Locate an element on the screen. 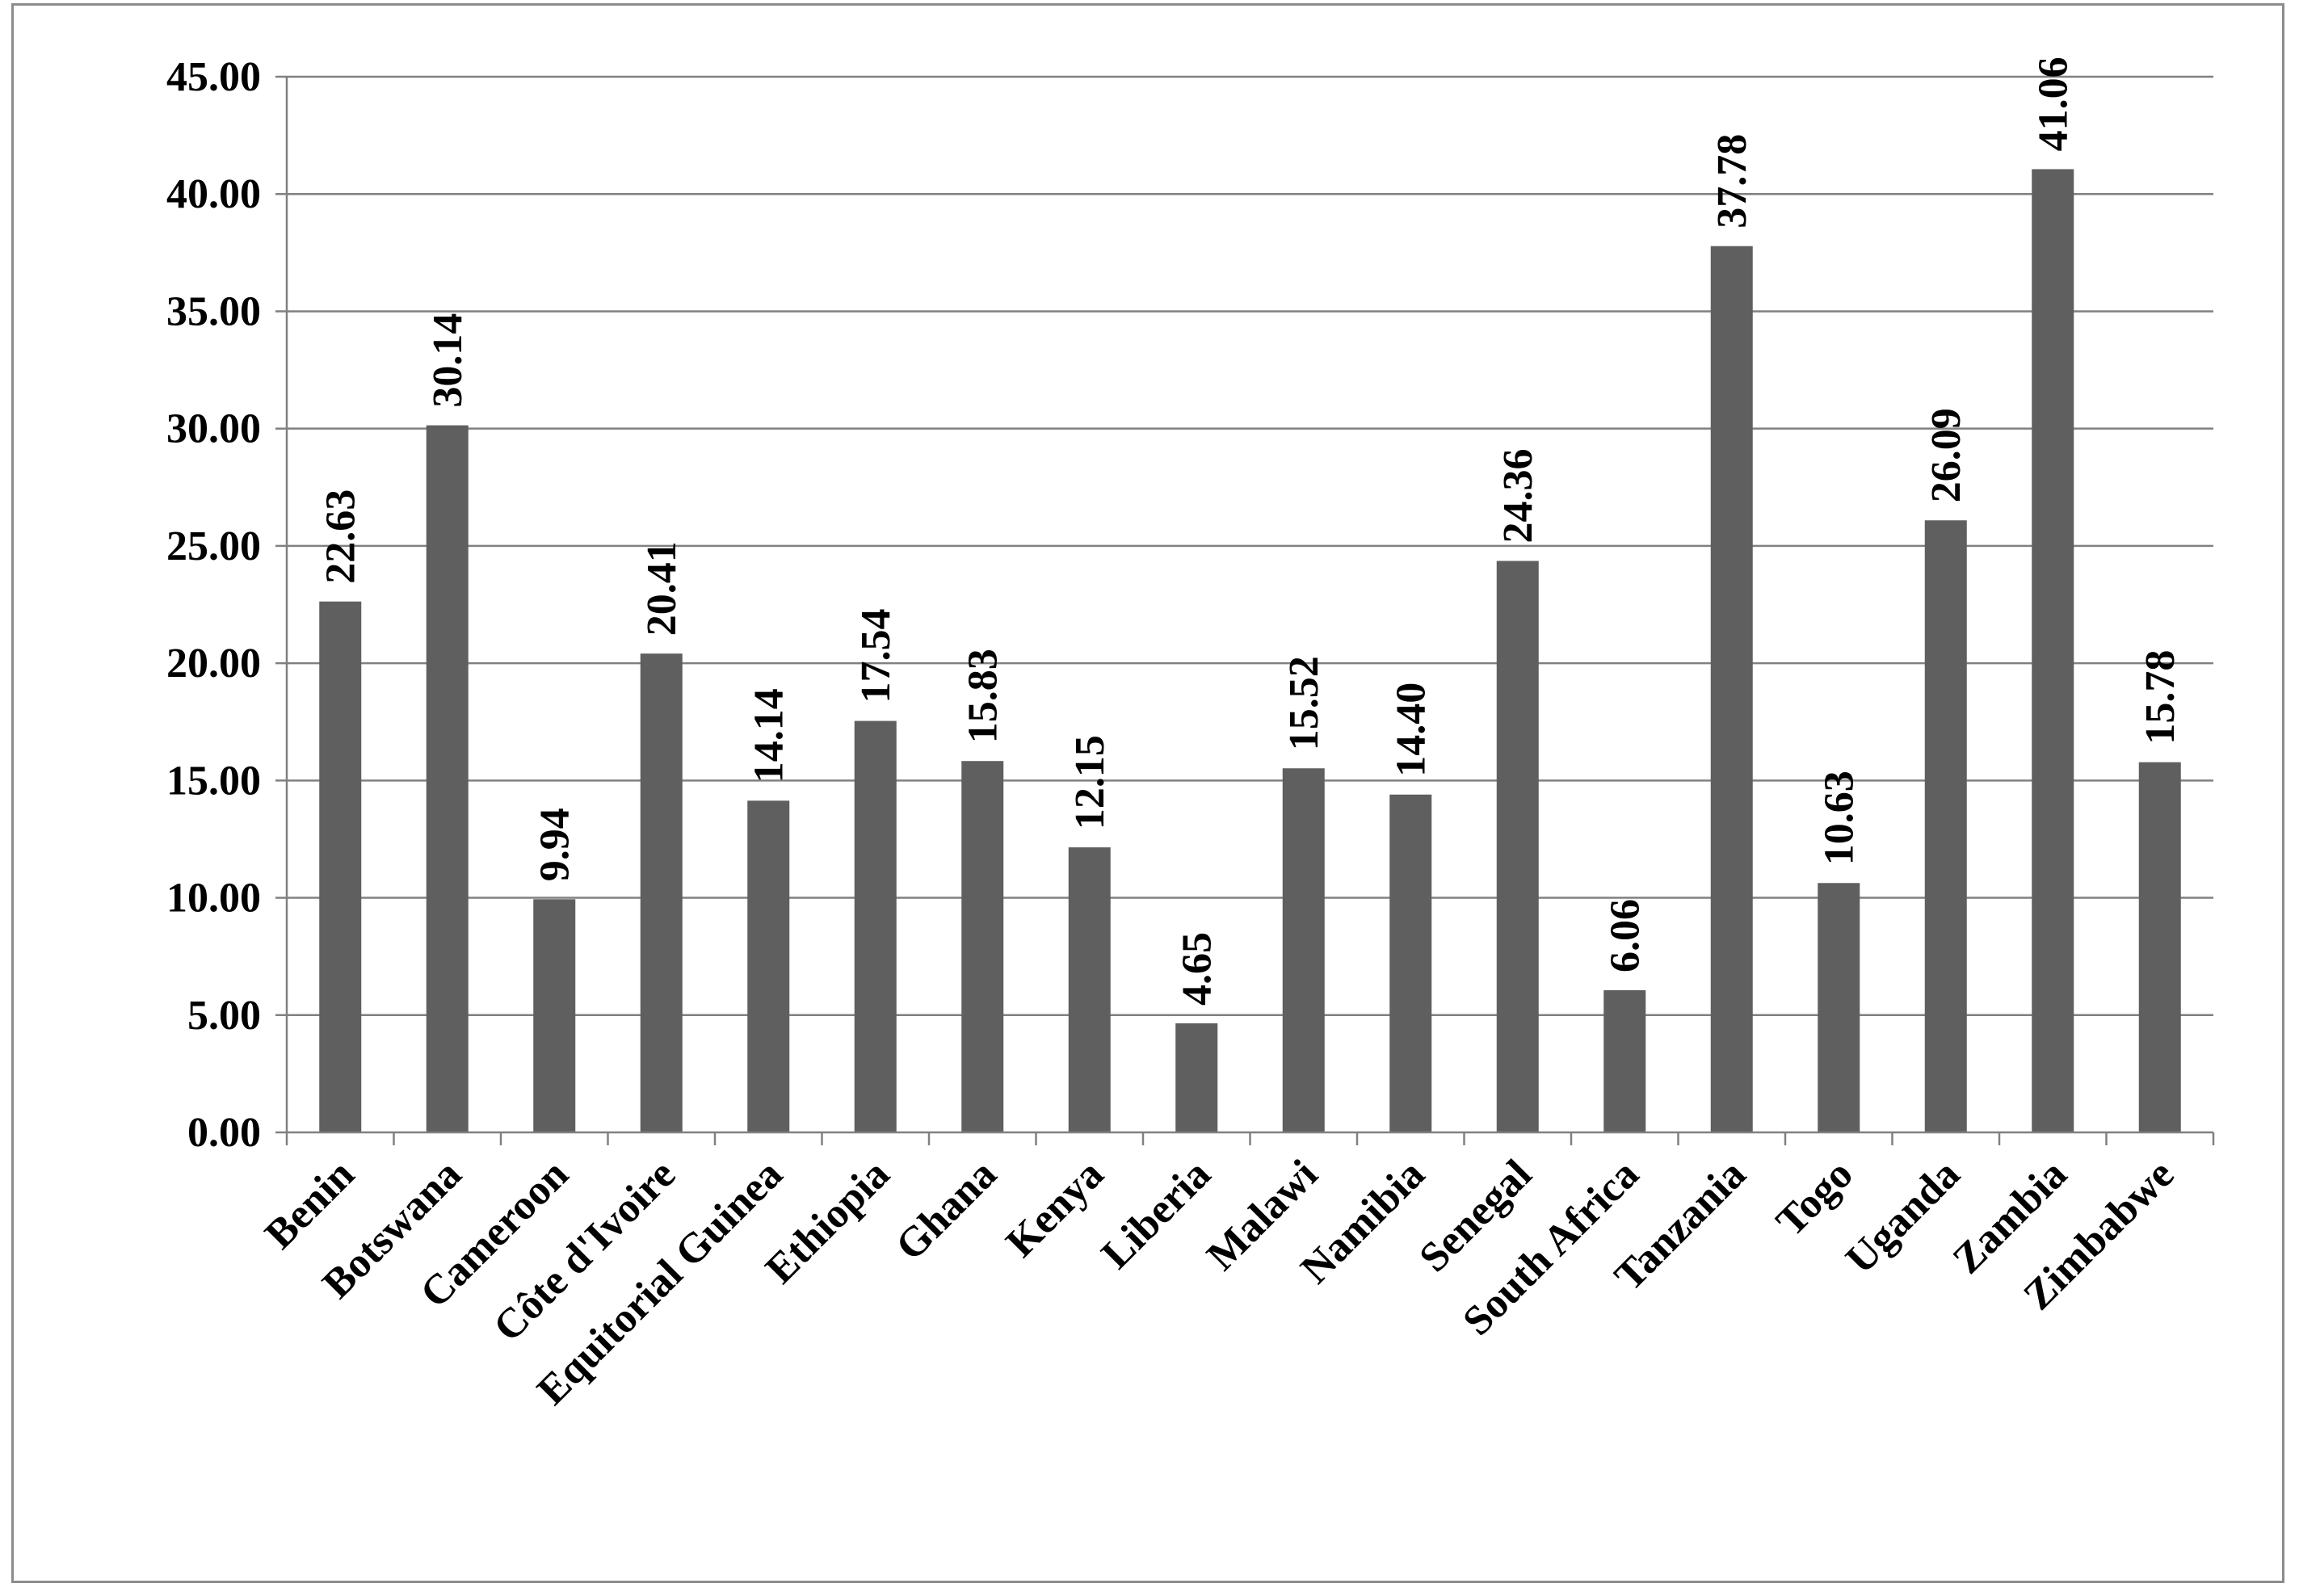 Image resolution: width=2299 pixels, height=1596 pixels. data-label: 4.65 is located at coordinates (1197, 969).